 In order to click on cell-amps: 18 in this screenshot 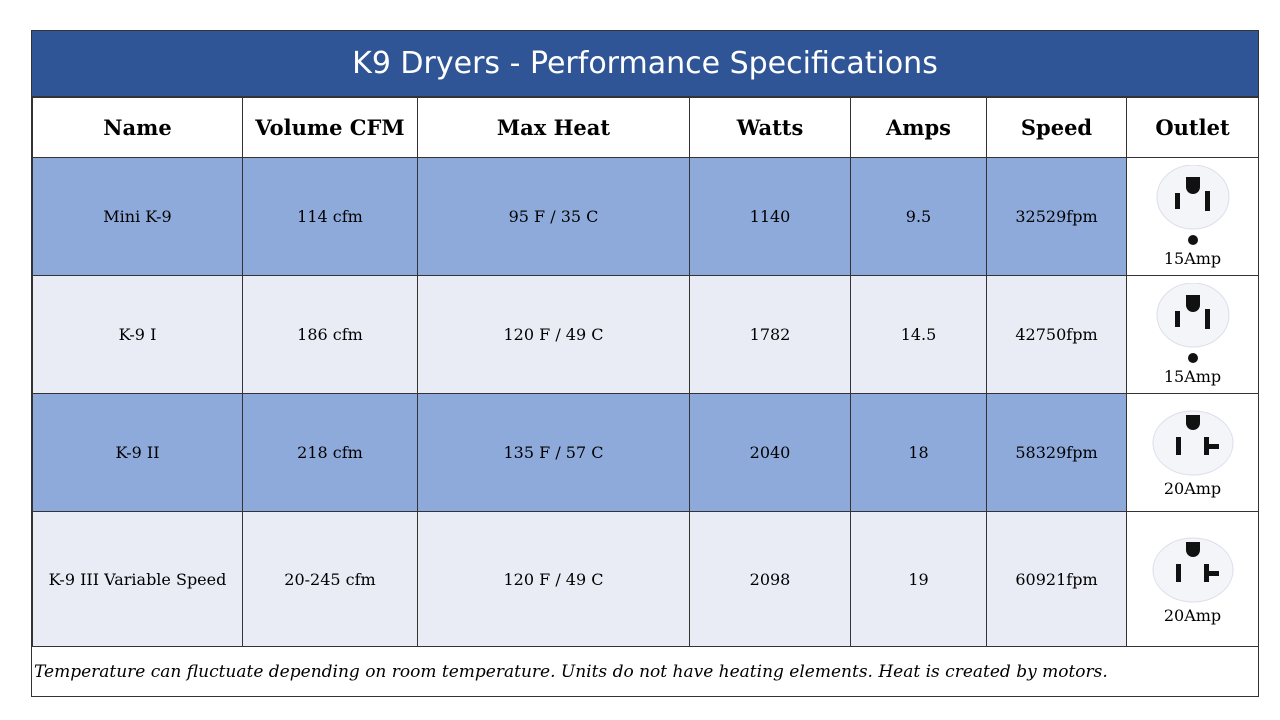, I will do `click(918, 452)`.